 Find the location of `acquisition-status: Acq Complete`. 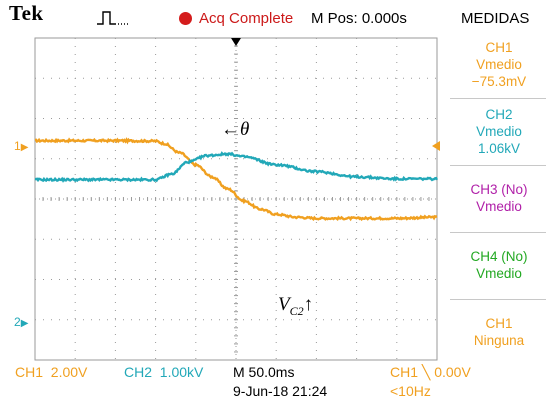

acquisition-status: Acq Complete is located at coordinates (246, 18).